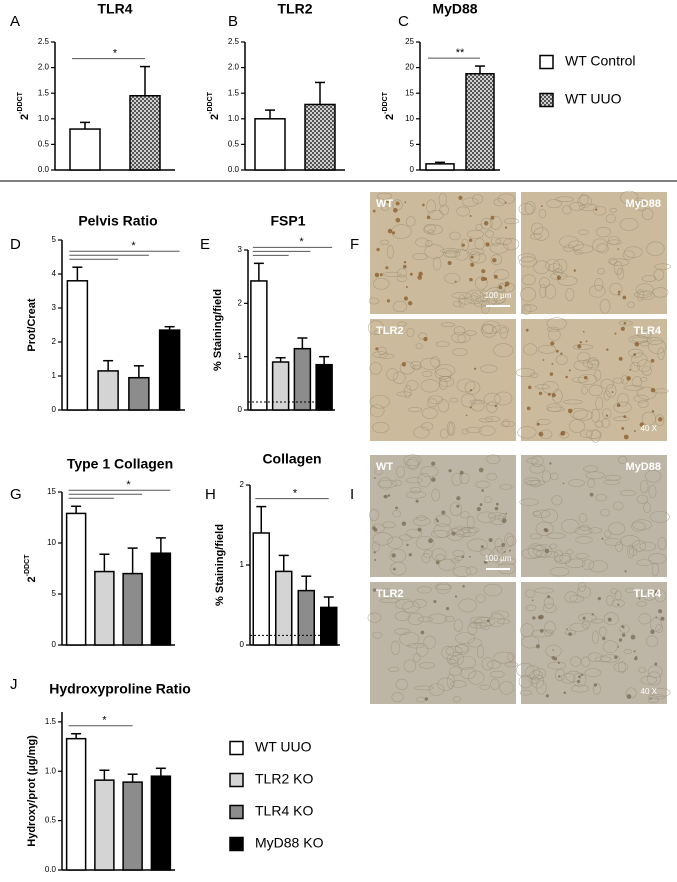 This screenshot has width=677, height=882. I want to click on scale-bar-label: 100 µm, so click(498, 295).